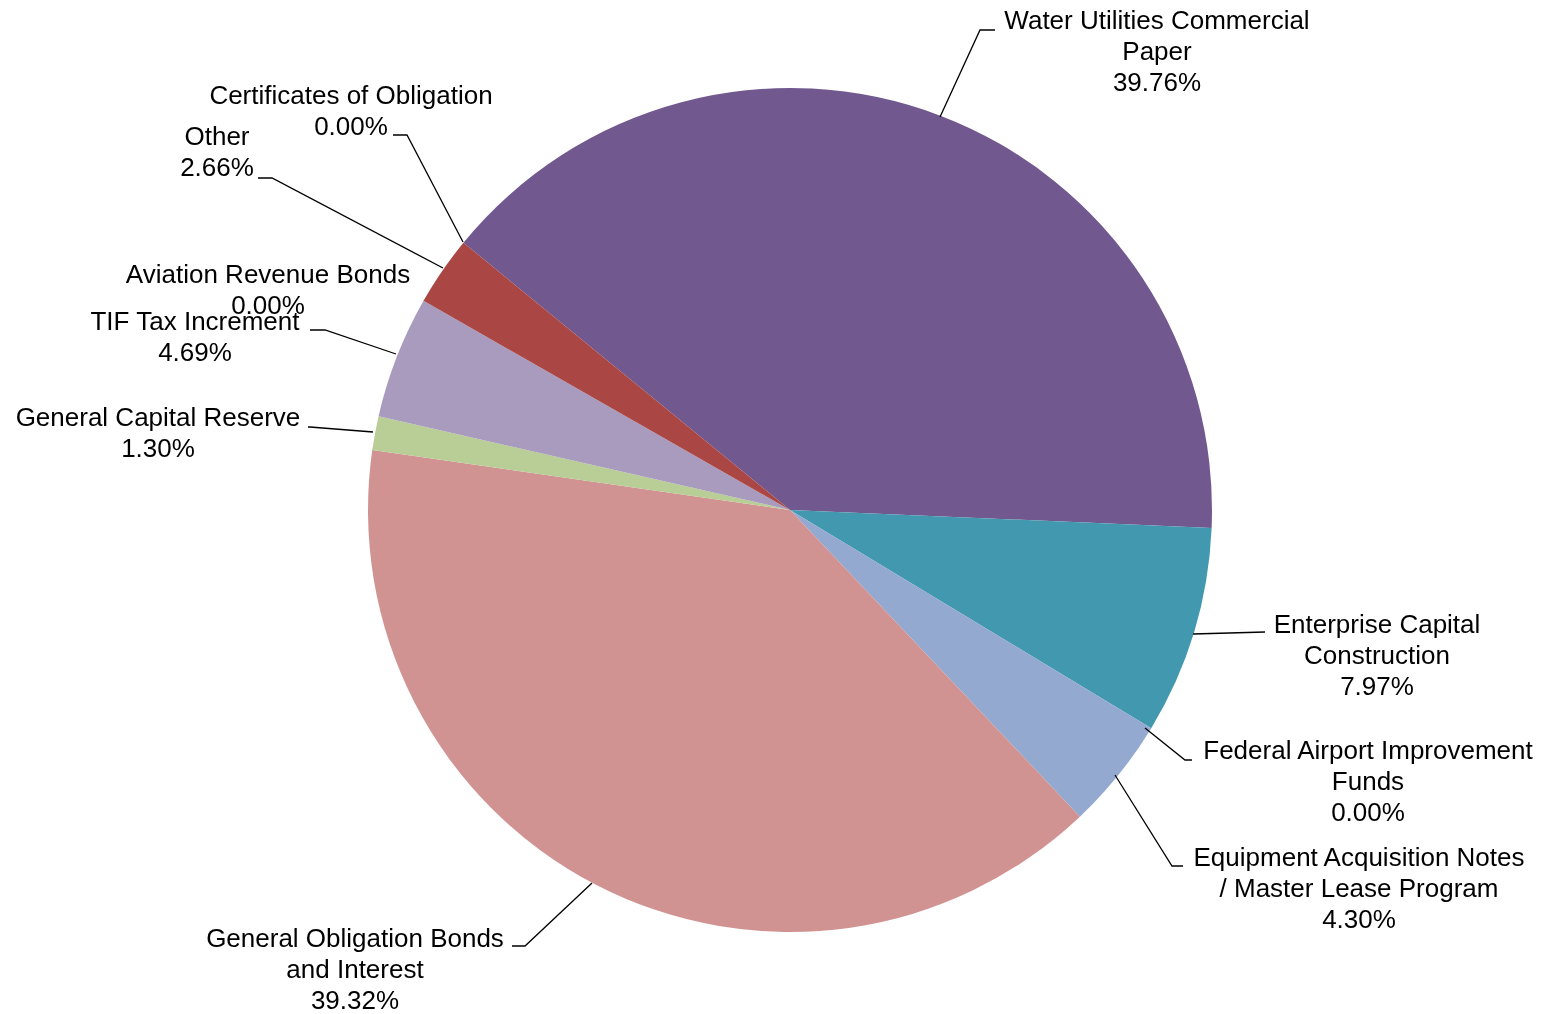 This screenshot has height=1014, width=1549. I want to click on slice-label: Equipment Acquisition Notes / Master Lease Program, so click(1359, 872).